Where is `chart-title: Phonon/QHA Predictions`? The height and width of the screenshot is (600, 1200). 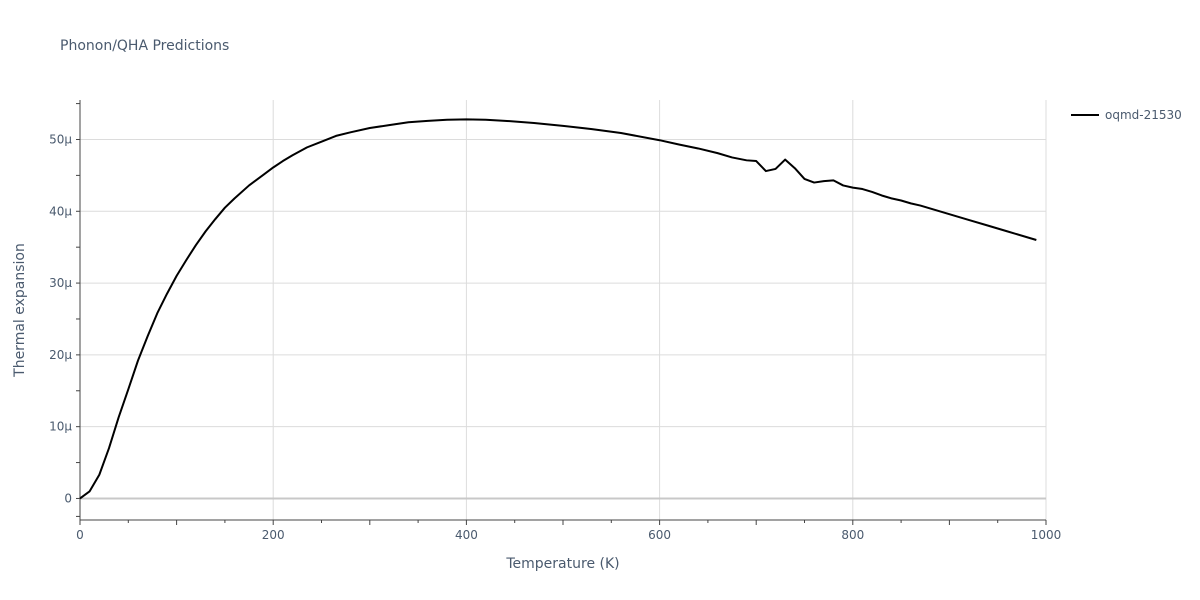 chart-title: Phonon/QHA Predictions is located at coordinates (144, 46).